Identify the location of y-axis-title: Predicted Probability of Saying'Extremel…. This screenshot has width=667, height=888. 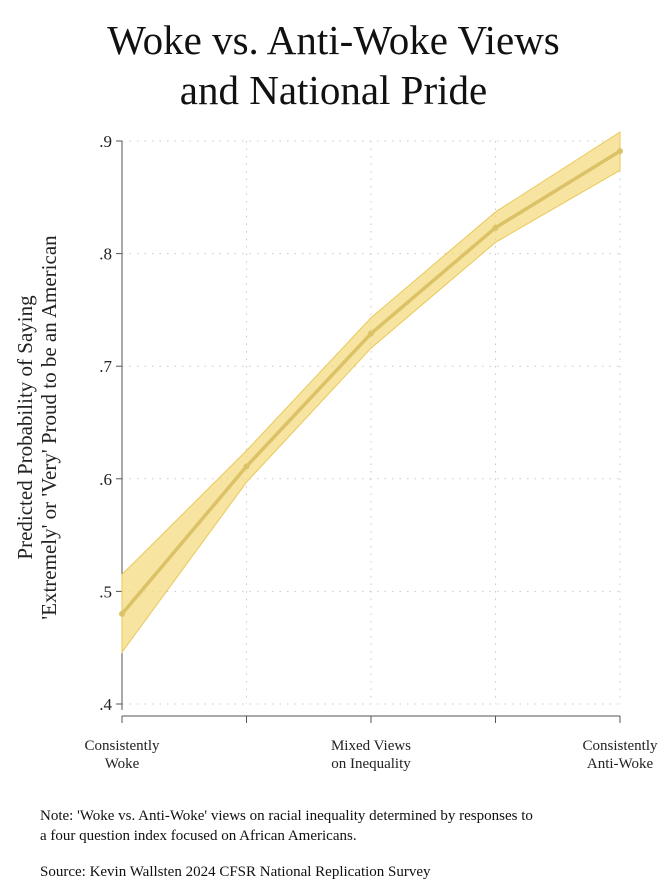
(37, 427).